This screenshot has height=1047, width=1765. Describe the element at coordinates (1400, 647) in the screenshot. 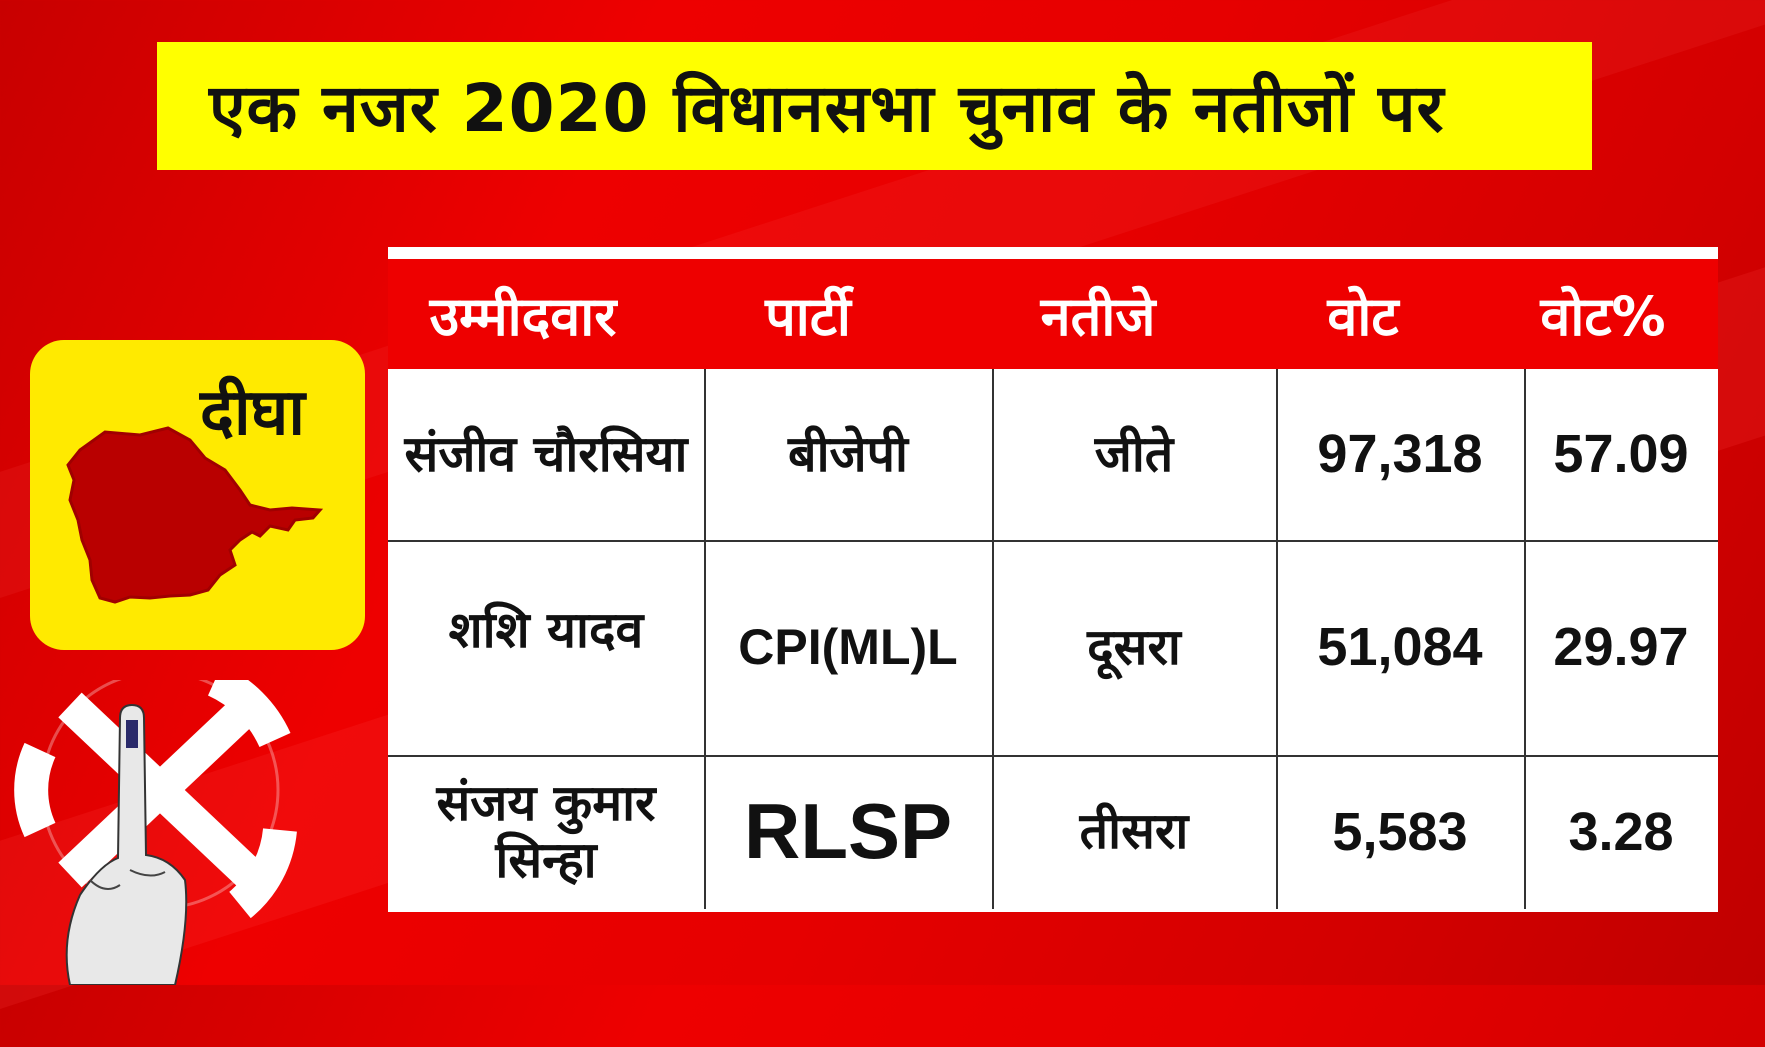

I see `vote-count: 51,084` at that location.